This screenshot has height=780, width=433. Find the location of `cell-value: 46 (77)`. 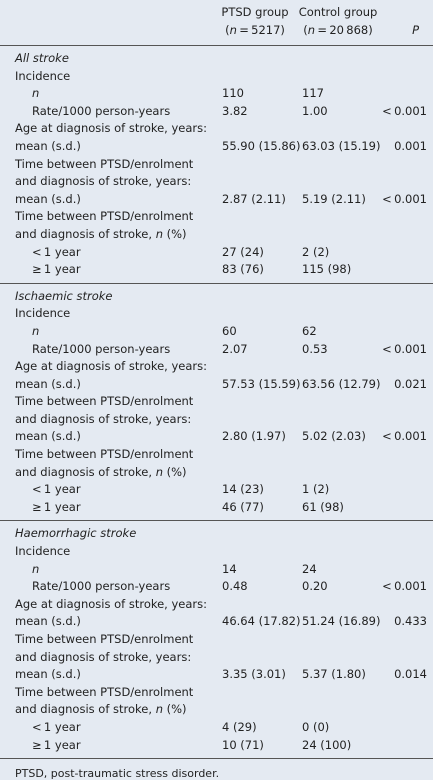

cell-value: 46 (77) is located at coordinates (243, 506).